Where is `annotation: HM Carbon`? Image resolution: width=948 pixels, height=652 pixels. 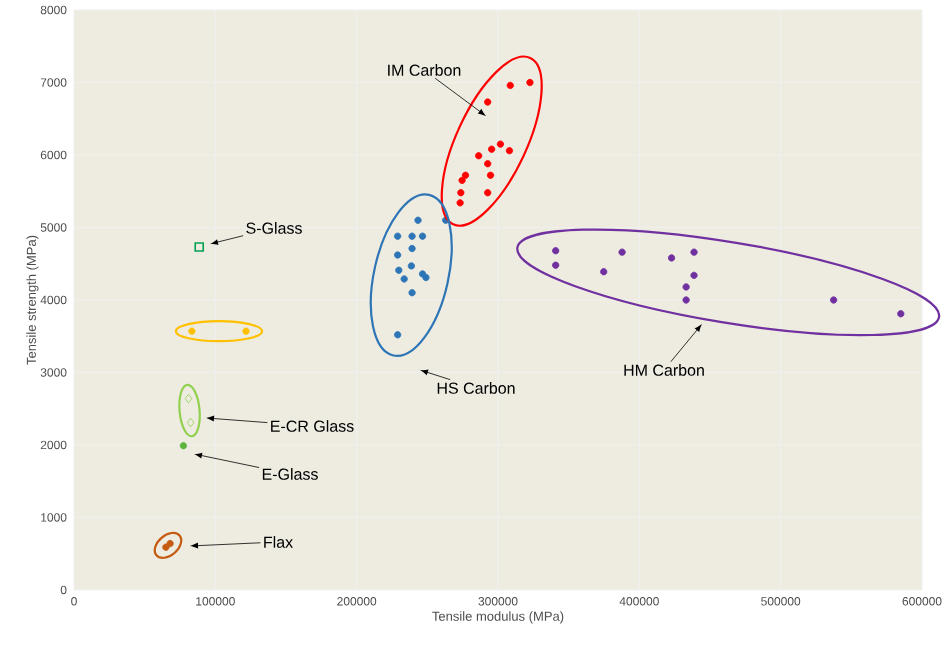
annotation: HM Carbon is located at coordinates (664, 370).